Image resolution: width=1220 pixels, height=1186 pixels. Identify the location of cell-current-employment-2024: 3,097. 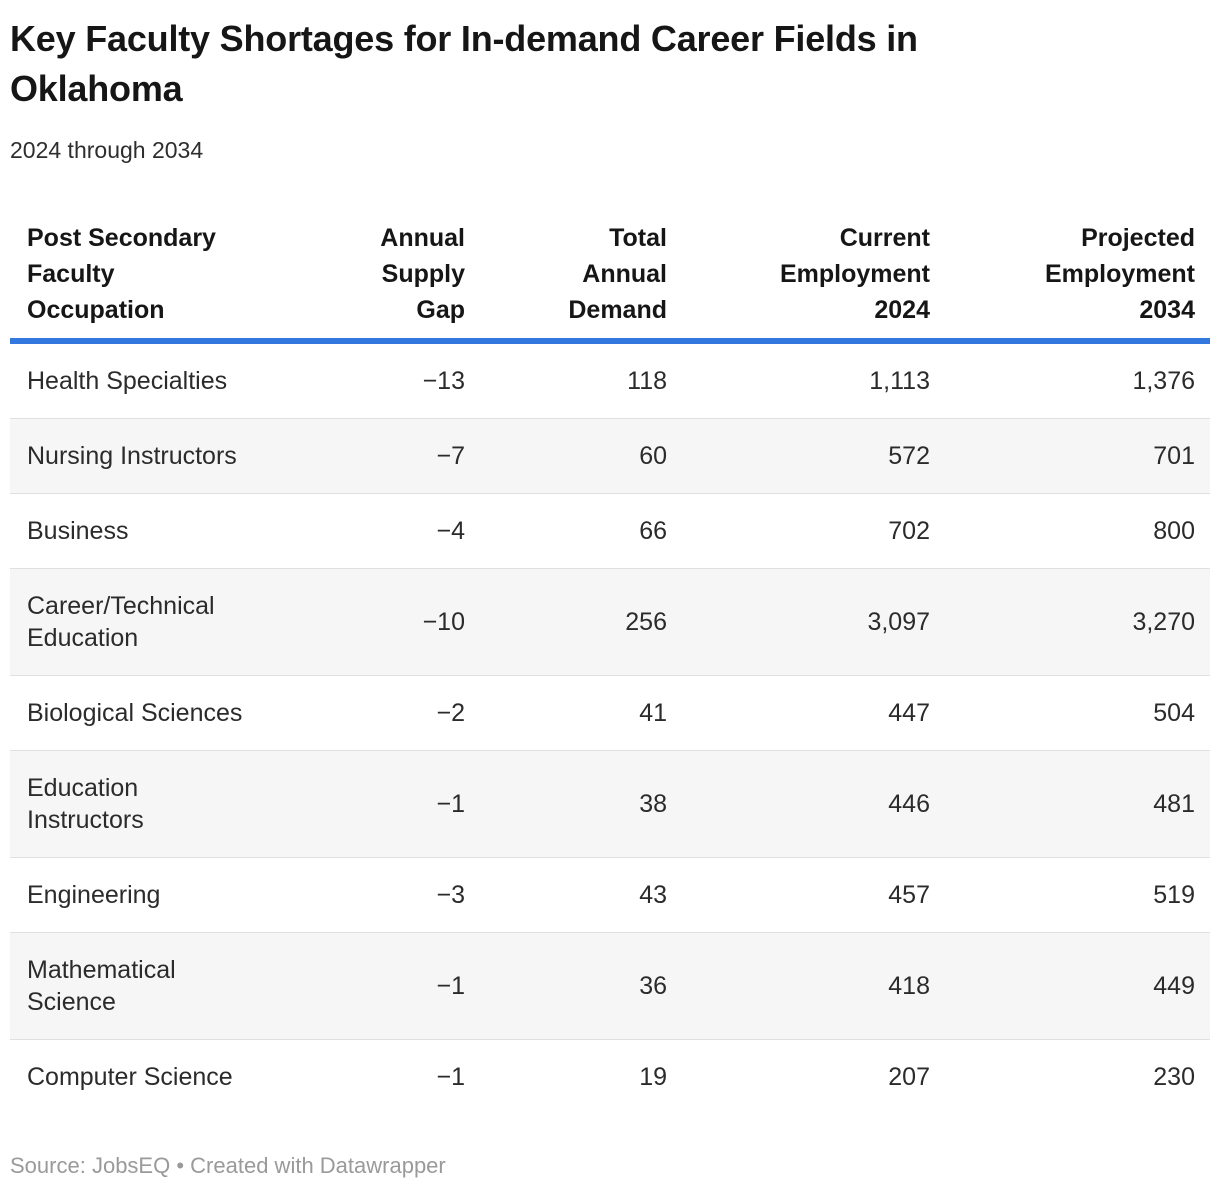
(898, 622).